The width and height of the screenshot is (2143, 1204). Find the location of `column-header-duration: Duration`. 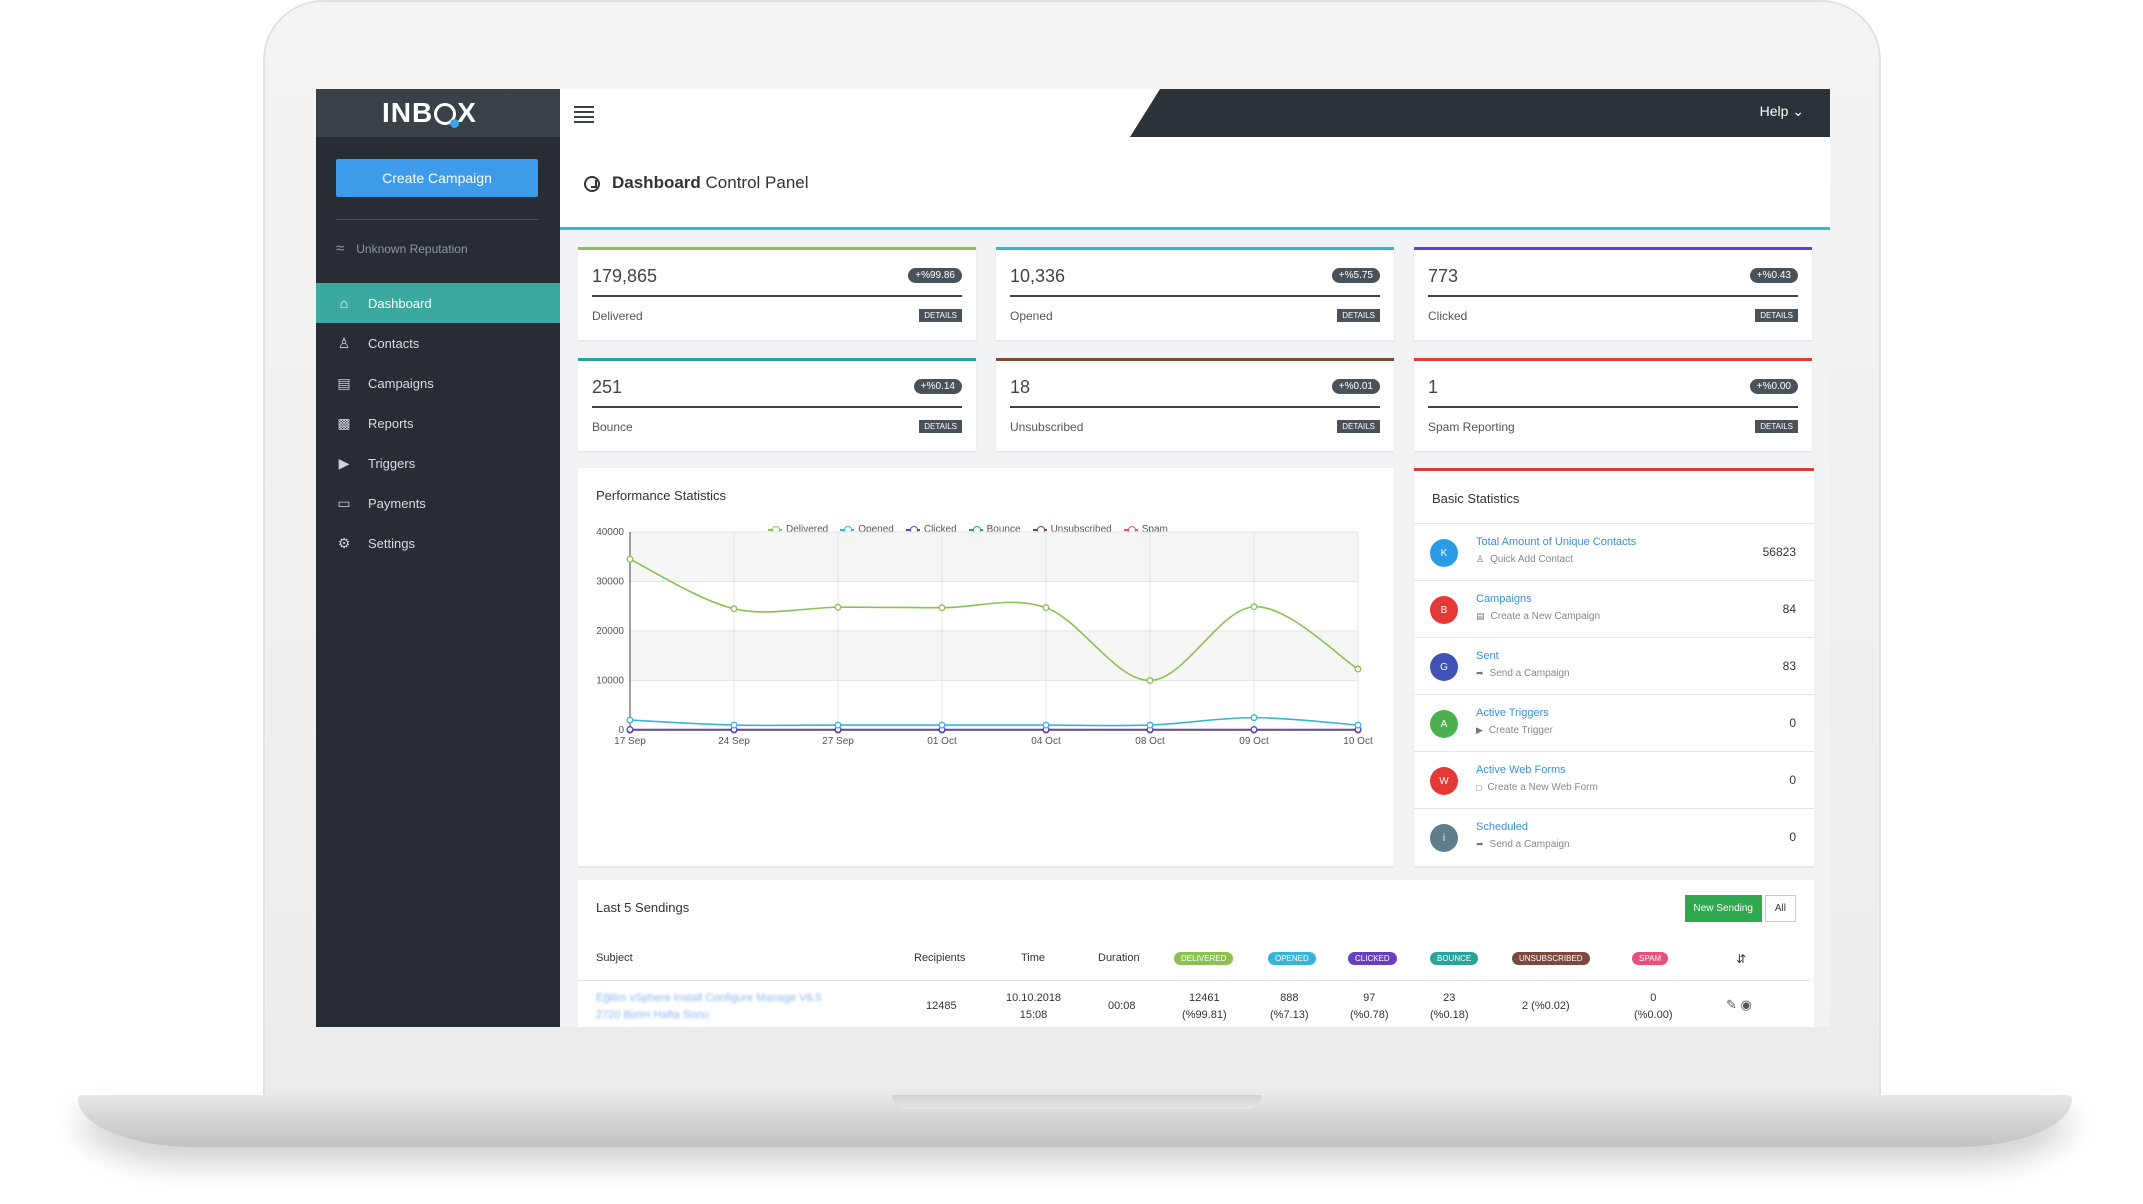

column-header-duration: Duration is located at coordinates (1119, 958).